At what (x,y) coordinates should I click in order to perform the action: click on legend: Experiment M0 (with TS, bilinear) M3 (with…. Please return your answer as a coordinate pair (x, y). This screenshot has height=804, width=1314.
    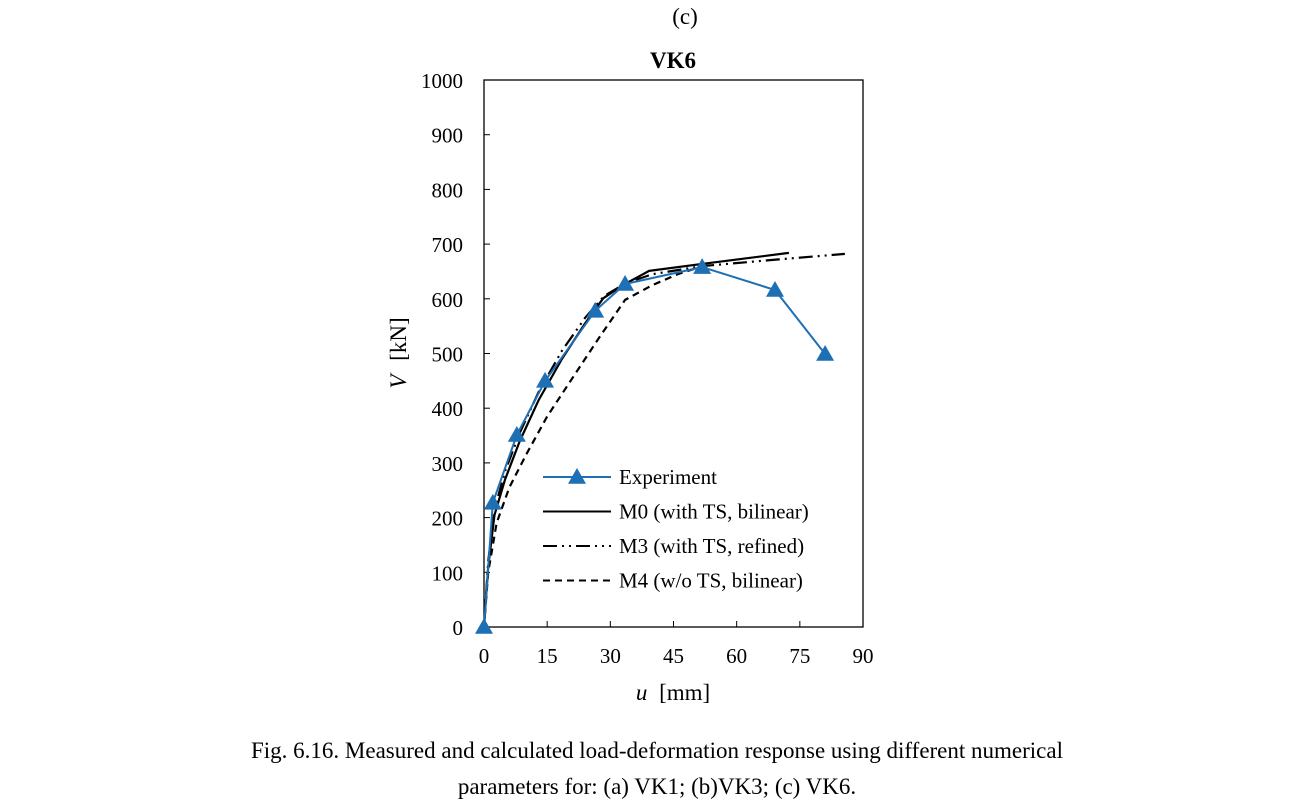
    Looking at the image, I should click on (676, 529).